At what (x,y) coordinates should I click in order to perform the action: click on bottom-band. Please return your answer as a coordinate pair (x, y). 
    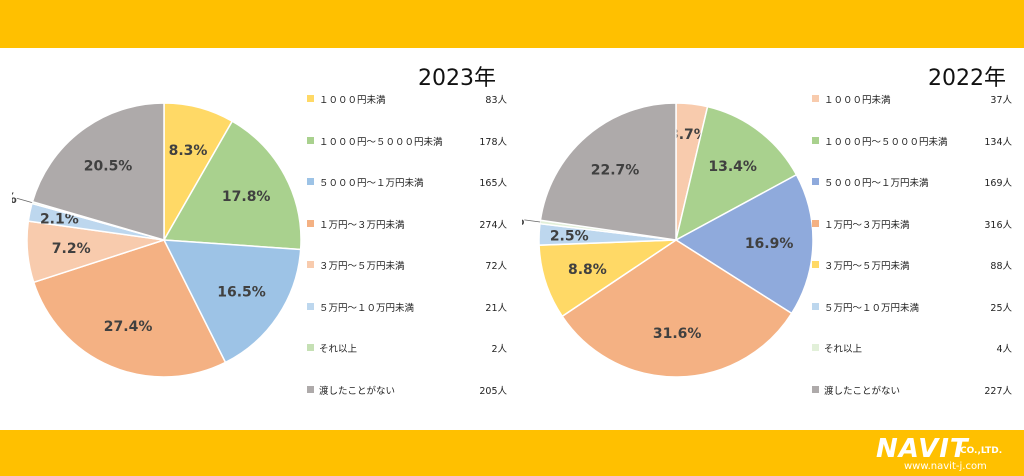
    Looking at the image, I should click on (512, 453).